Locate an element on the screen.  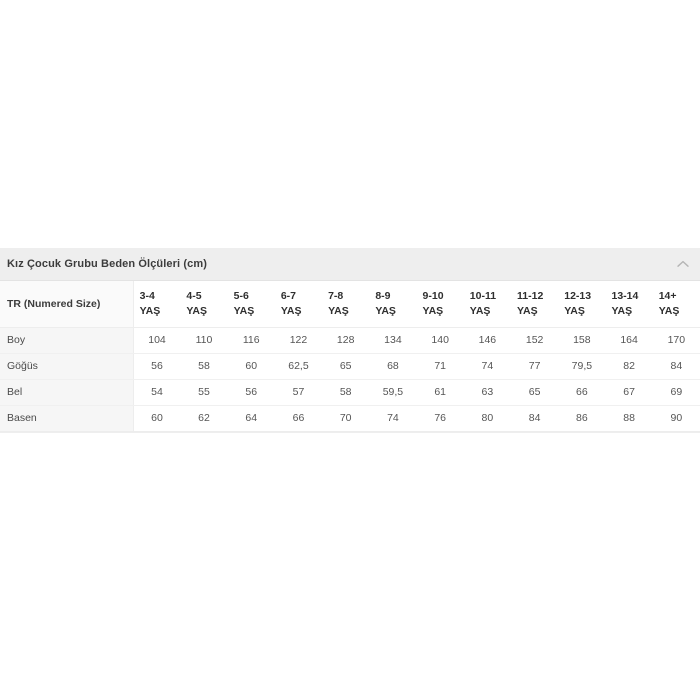
column-header-age-7: 10-11 YAŞ is located at coordinates (487, 304).